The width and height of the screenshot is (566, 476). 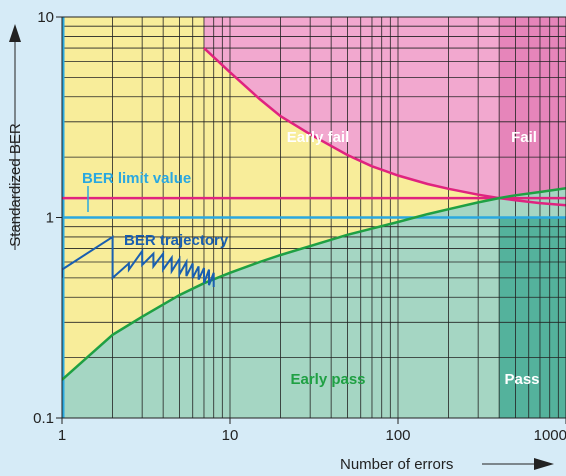 What do you see at coordinates (15, 137) in the screenshot?
I see `y-axis-title: Standardized BER` at bounding box center [15, 137].